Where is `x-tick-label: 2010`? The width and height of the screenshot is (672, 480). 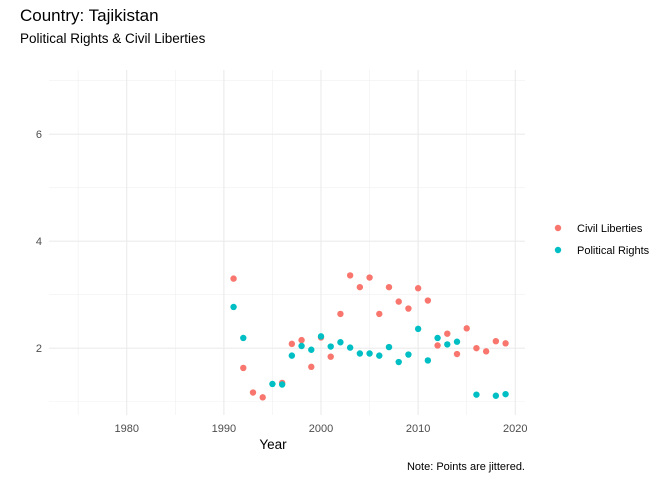 x-tick-label: 2010 is located at coordinates (418, 429).